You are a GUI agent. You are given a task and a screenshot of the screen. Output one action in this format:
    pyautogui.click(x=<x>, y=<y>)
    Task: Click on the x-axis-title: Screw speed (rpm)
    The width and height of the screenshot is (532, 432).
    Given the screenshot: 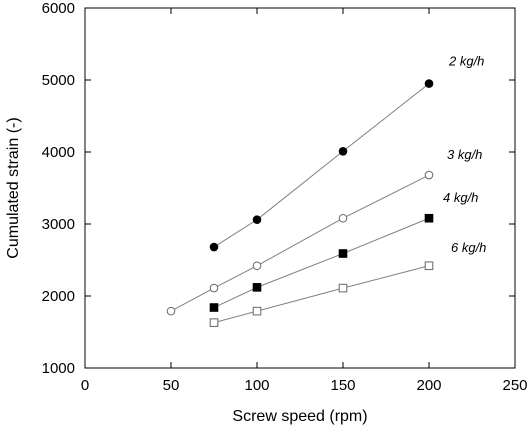 What is the action you would take?
    pyautogui.click(x=299, y=416)
    